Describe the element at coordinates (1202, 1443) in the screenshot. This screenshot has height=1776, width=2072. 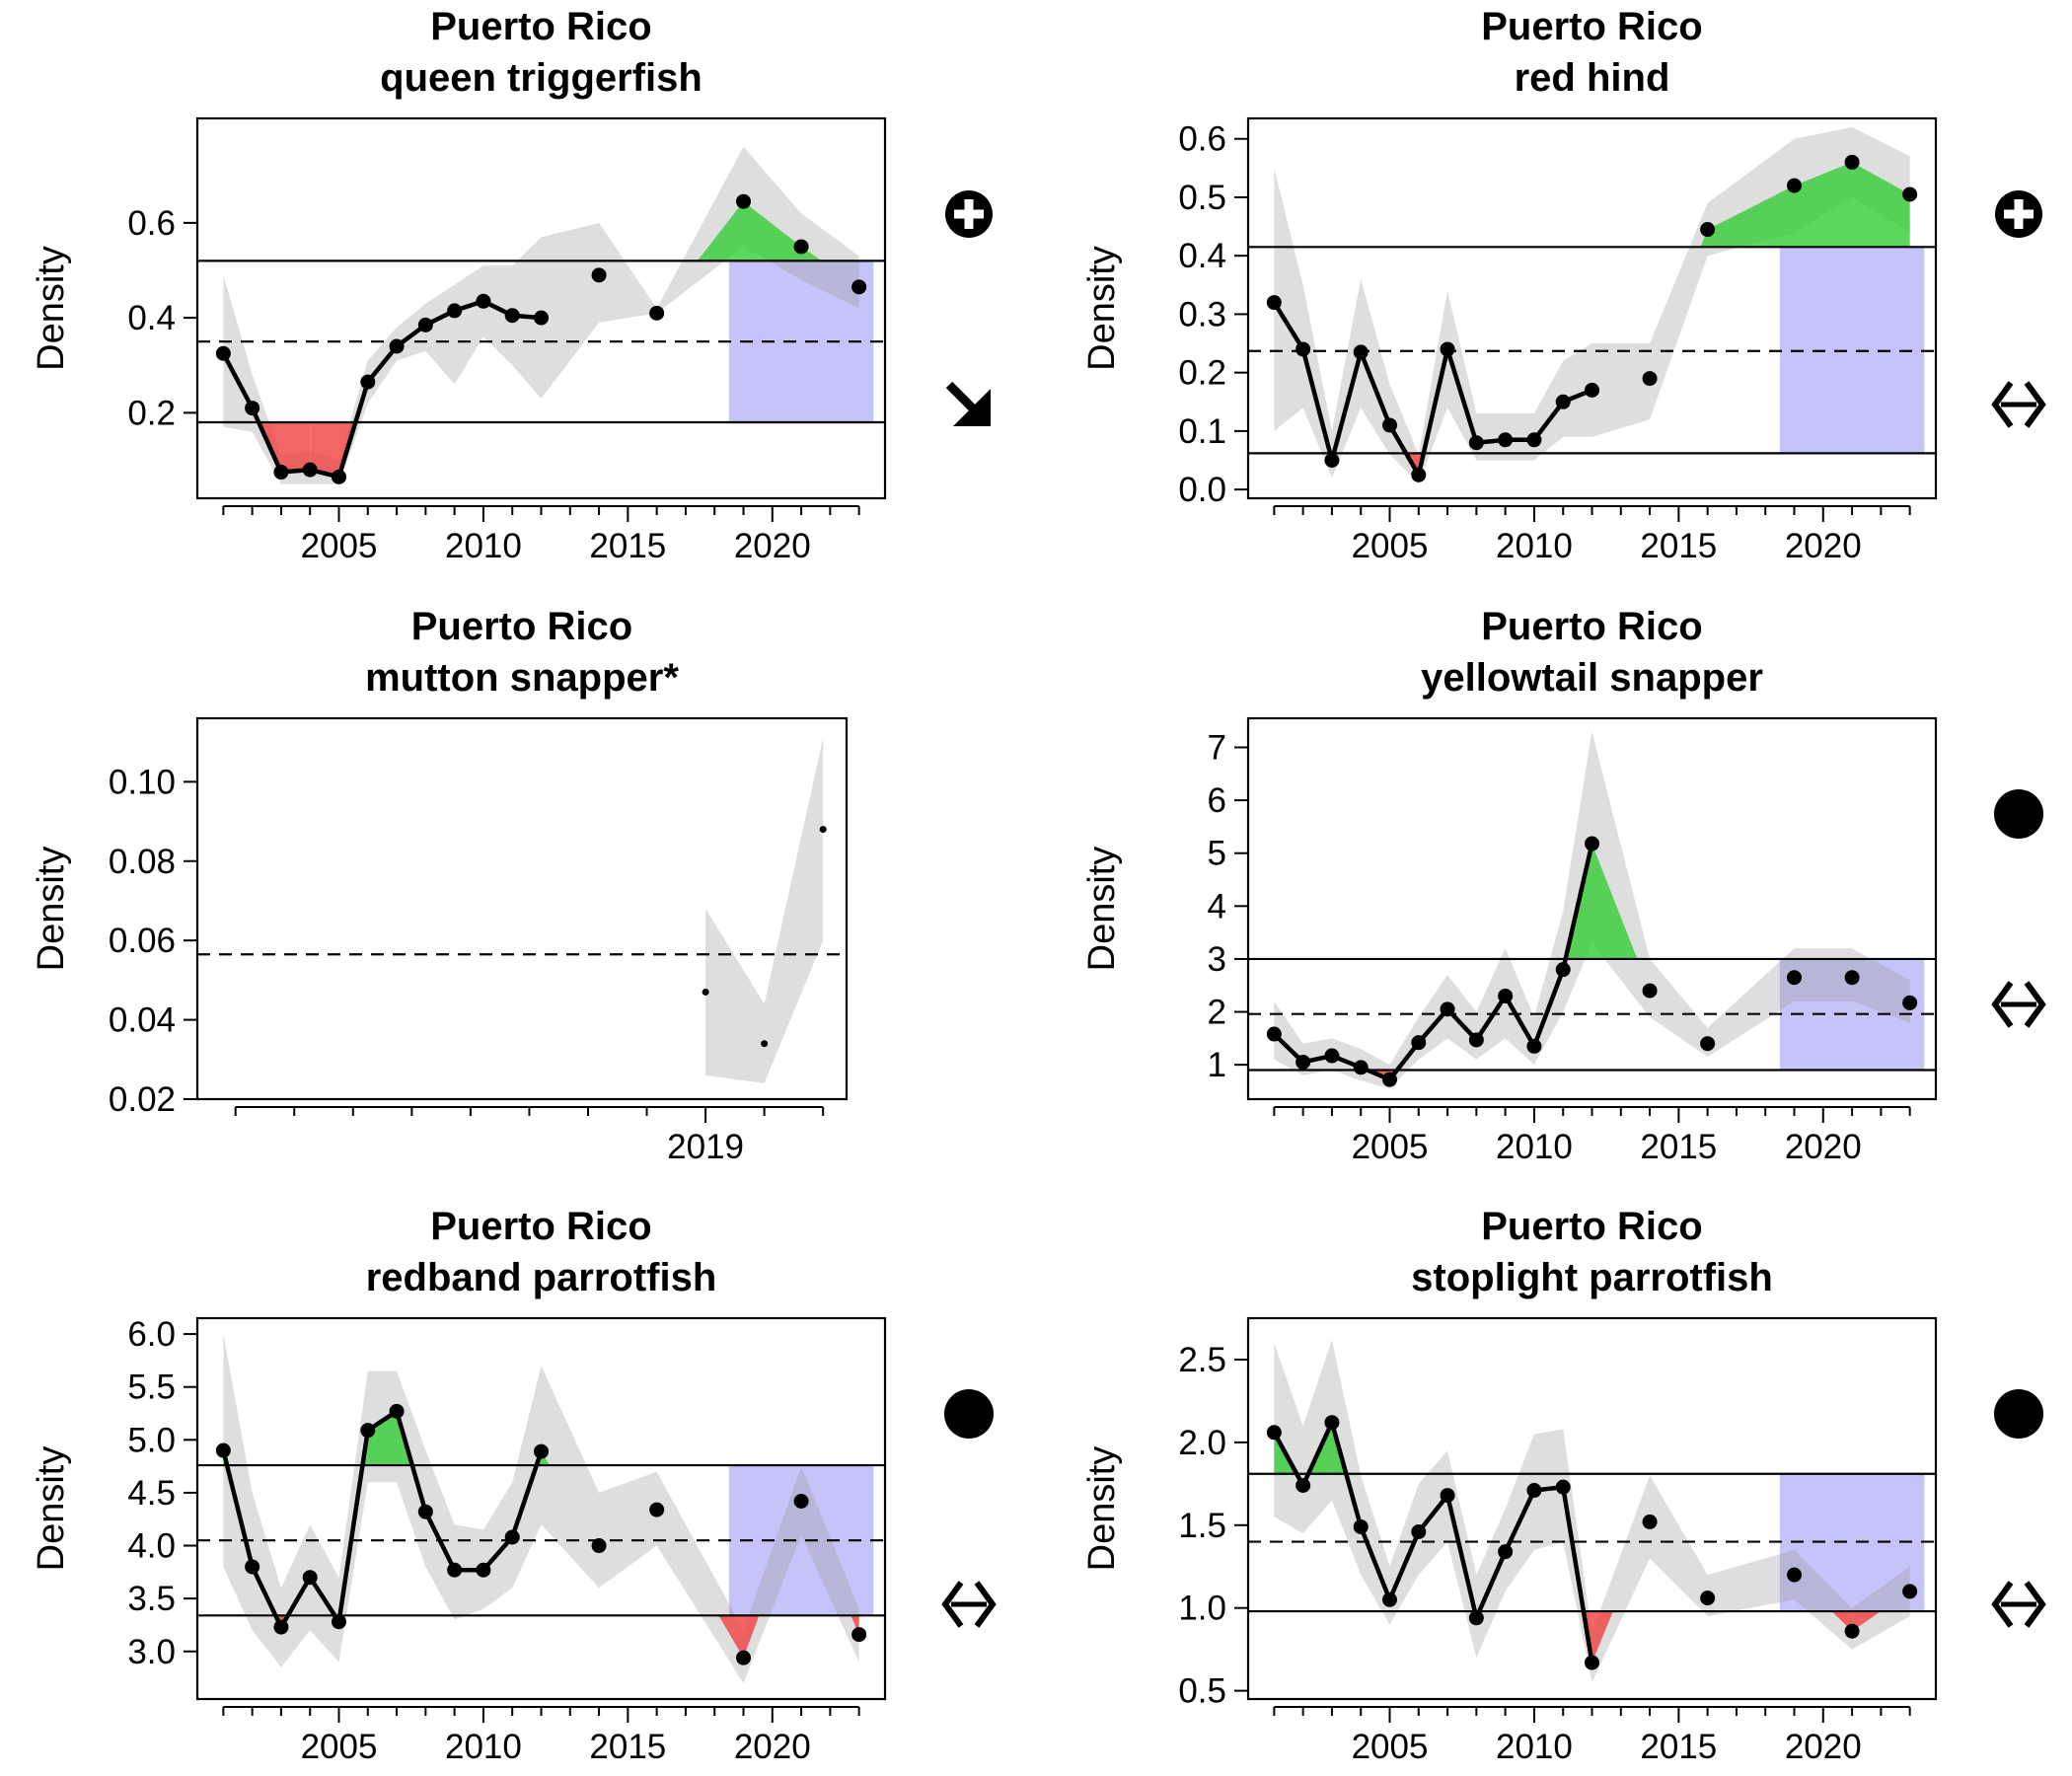
I see `y-tick-label: 2.0` at that location.